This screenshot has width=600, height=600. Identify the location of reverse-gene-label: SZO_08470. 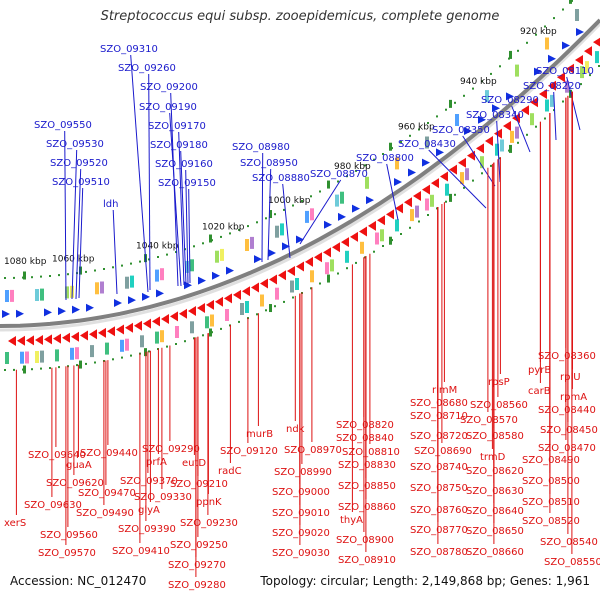
(567, 448).